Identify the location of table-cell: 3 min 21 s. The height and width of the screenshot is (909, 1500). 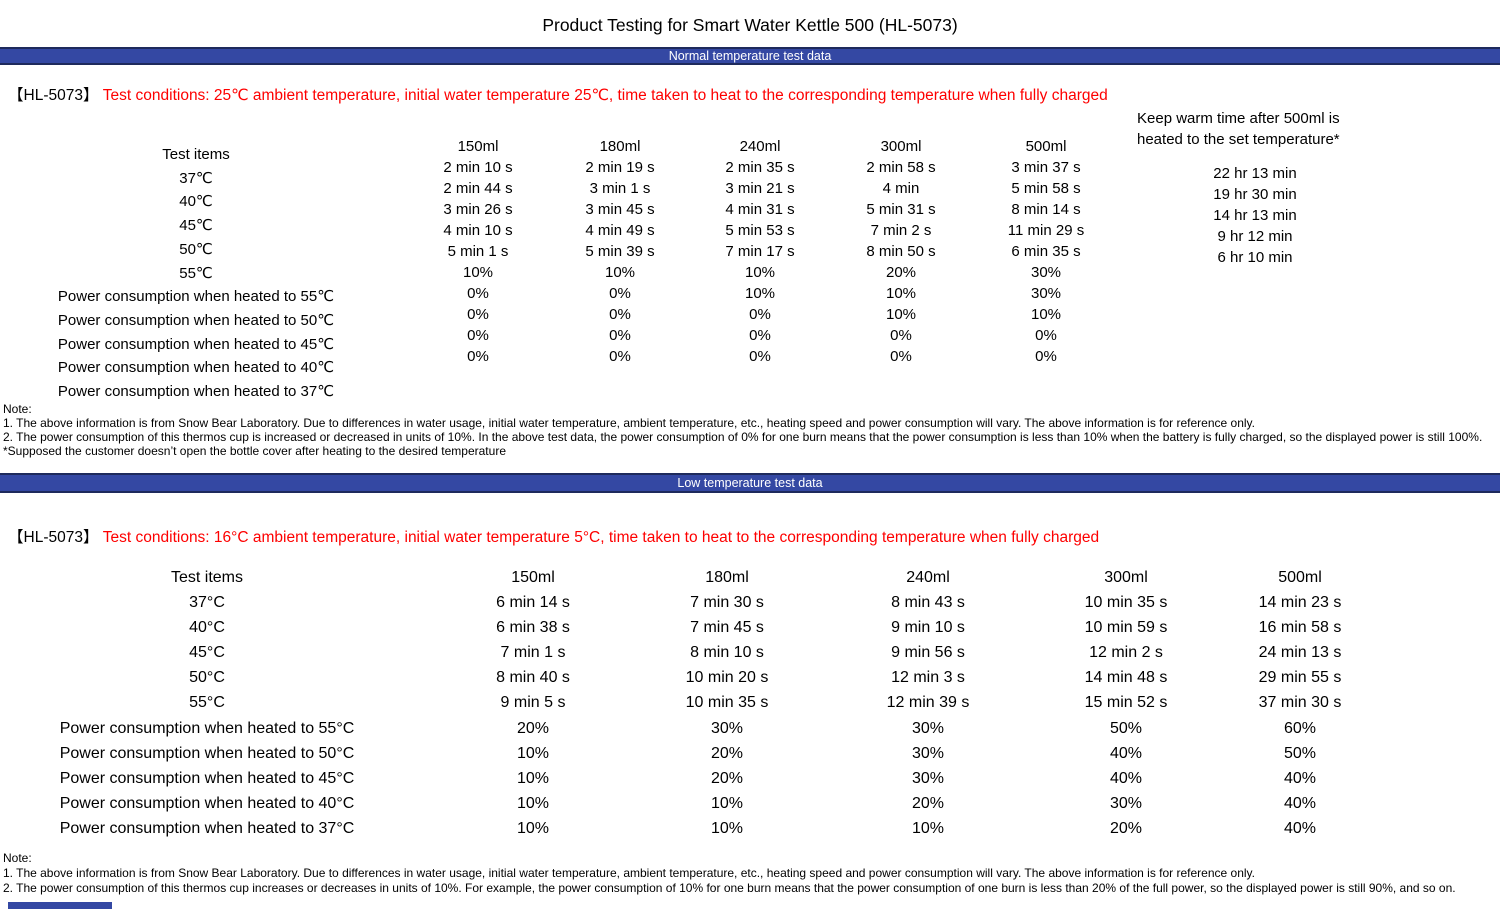
(760, 188).